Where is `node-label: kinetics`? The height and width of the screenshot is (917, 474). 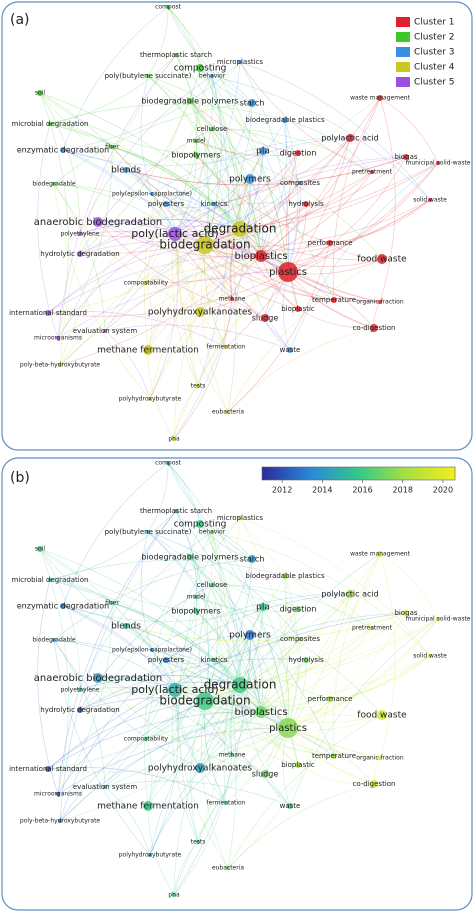
node-label: kinetics is located at coordinates (214, 660).